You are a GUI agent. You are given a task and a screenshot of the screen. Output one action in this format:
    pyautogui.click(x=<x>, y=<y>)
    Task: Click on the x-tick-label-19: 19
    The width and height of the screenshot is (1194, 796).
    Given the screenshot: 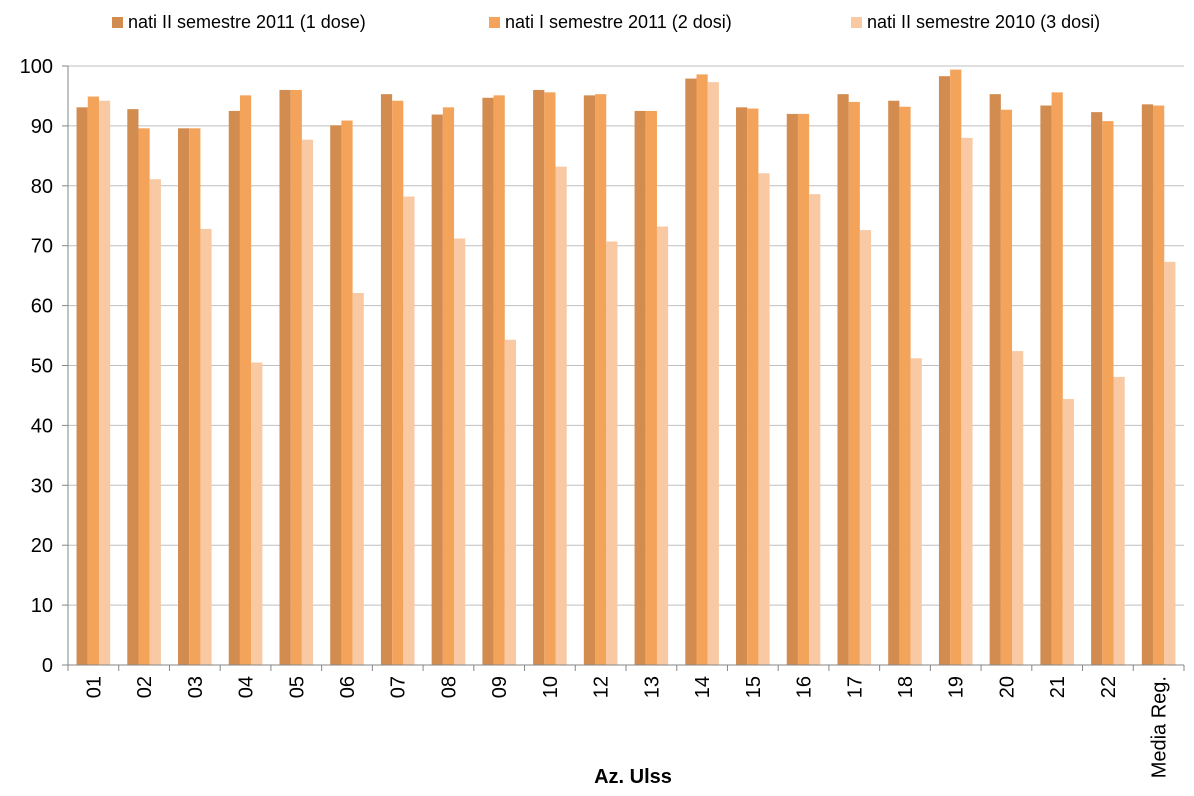 What is the action you would take?
    pyautogui.click(x=957, y=687)
    